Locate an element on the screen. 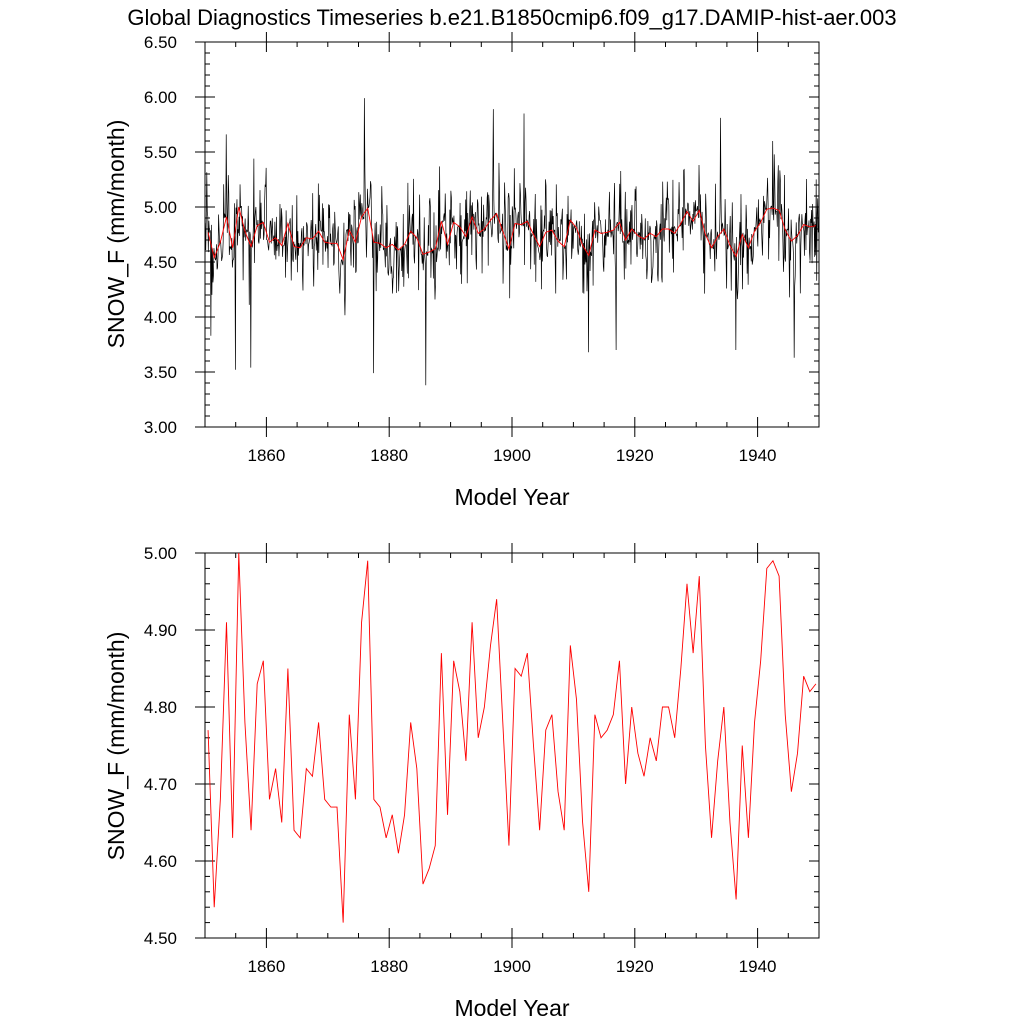  y-tick-label: 4.70 is located at coordinates (160, 784).